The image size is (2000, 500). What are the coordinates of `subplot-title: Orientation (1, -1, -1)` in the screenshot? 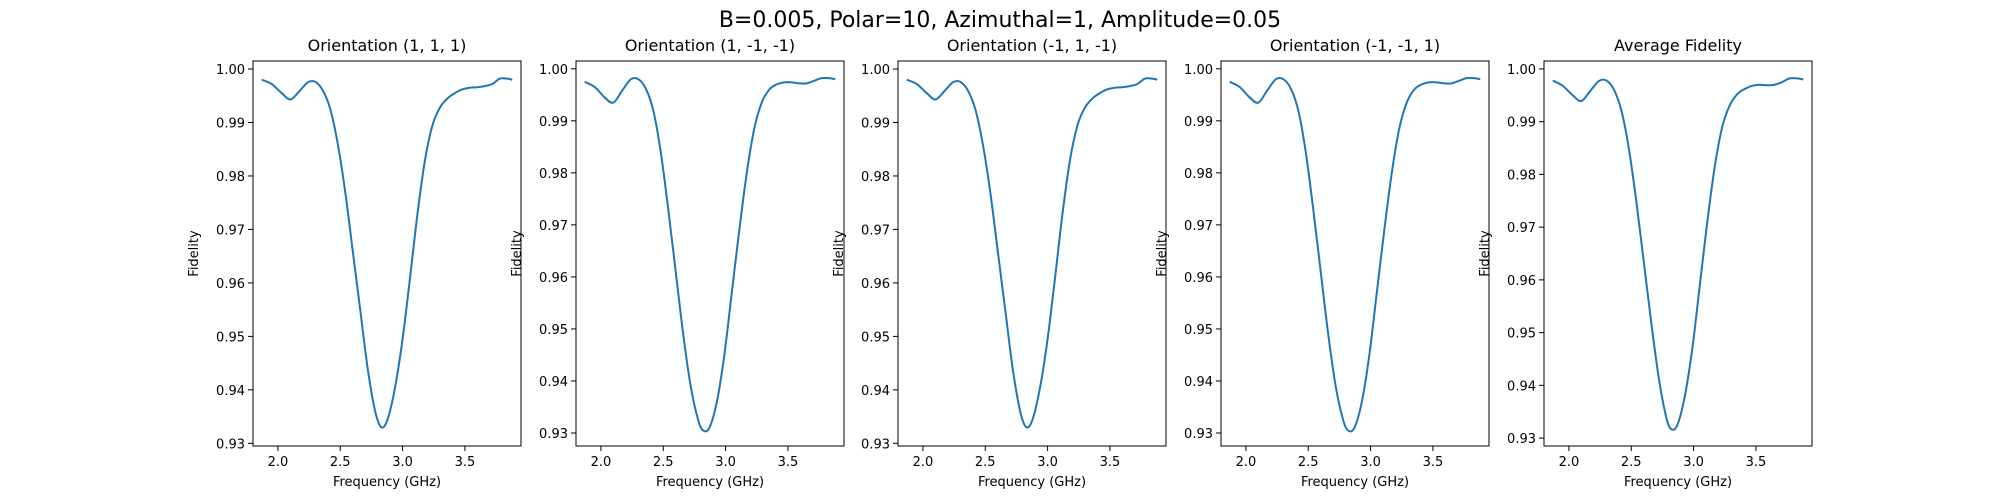 It's located at (710, 45).